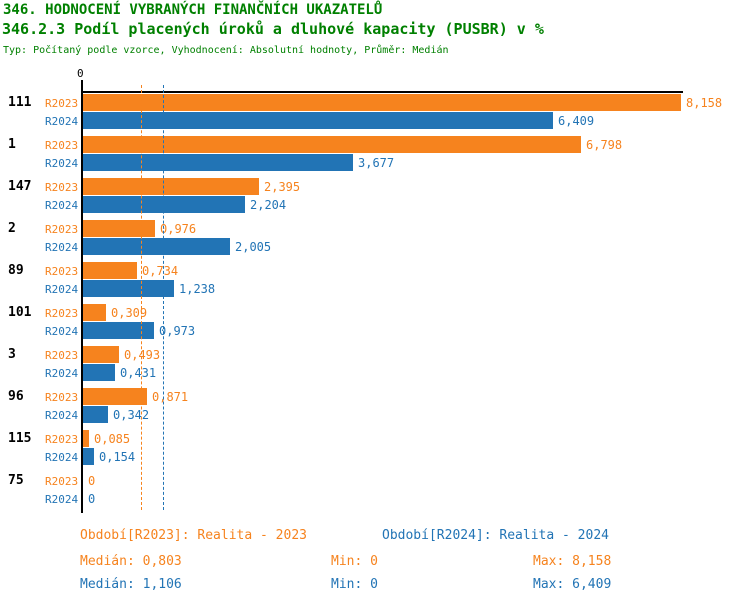  Describe the element at coordinates (12, 144) in the screenshot. I see `category-label: 1` at that location.